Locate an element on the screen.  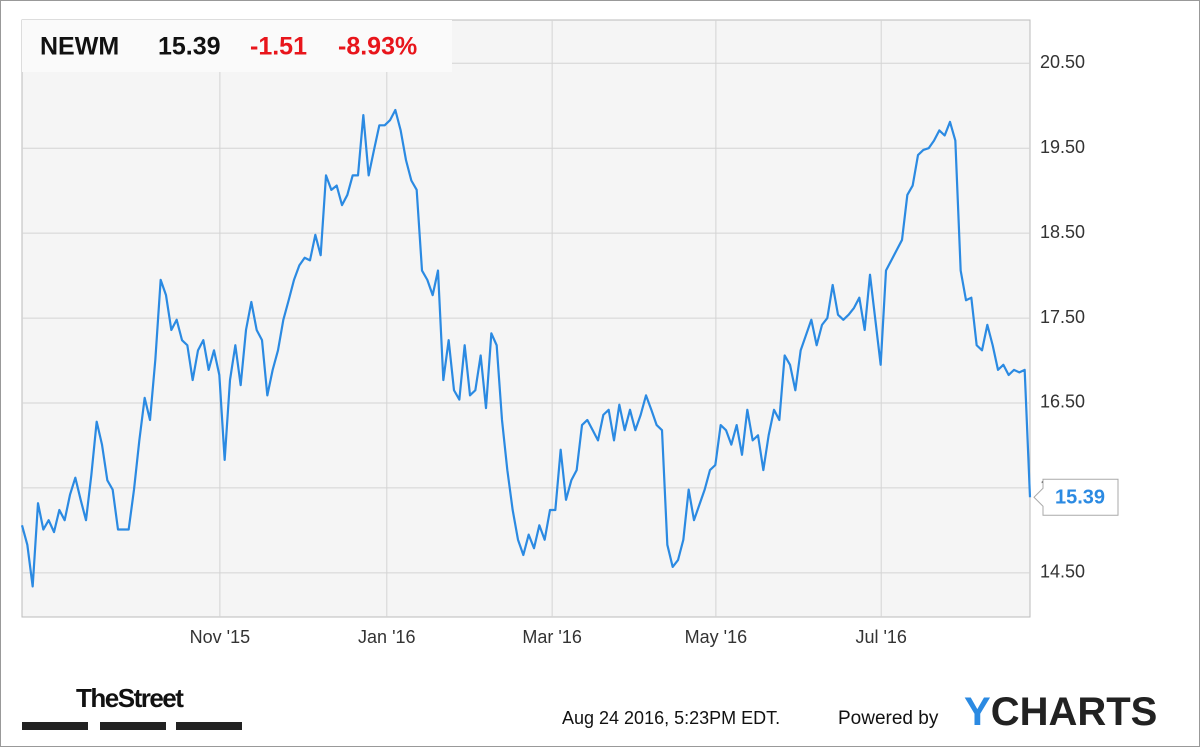
x-tick-label: Mar '16 is located at coordinates (551, 637).